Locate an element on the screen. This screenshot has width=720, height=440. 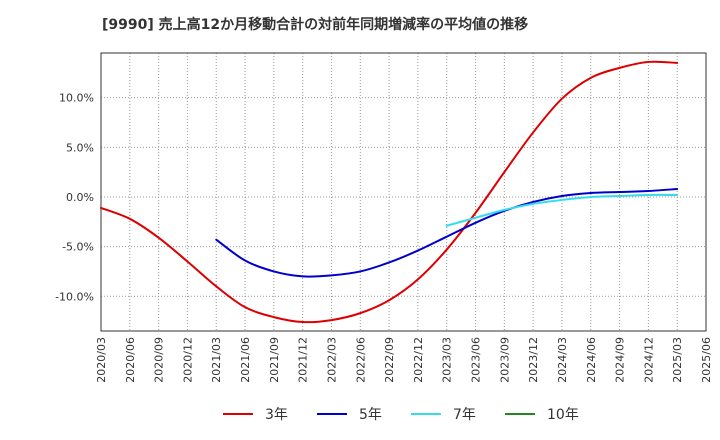
x-tick-label: 2023/09 is located at coordinates (504, 360).